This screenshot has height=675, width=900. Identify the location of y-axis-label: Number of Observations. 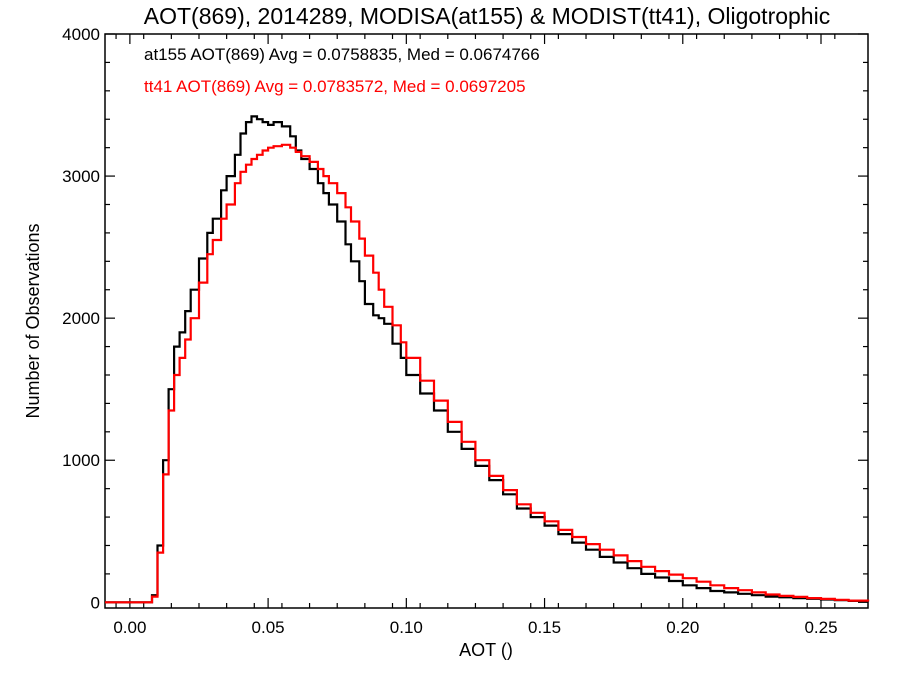
(33, 320).